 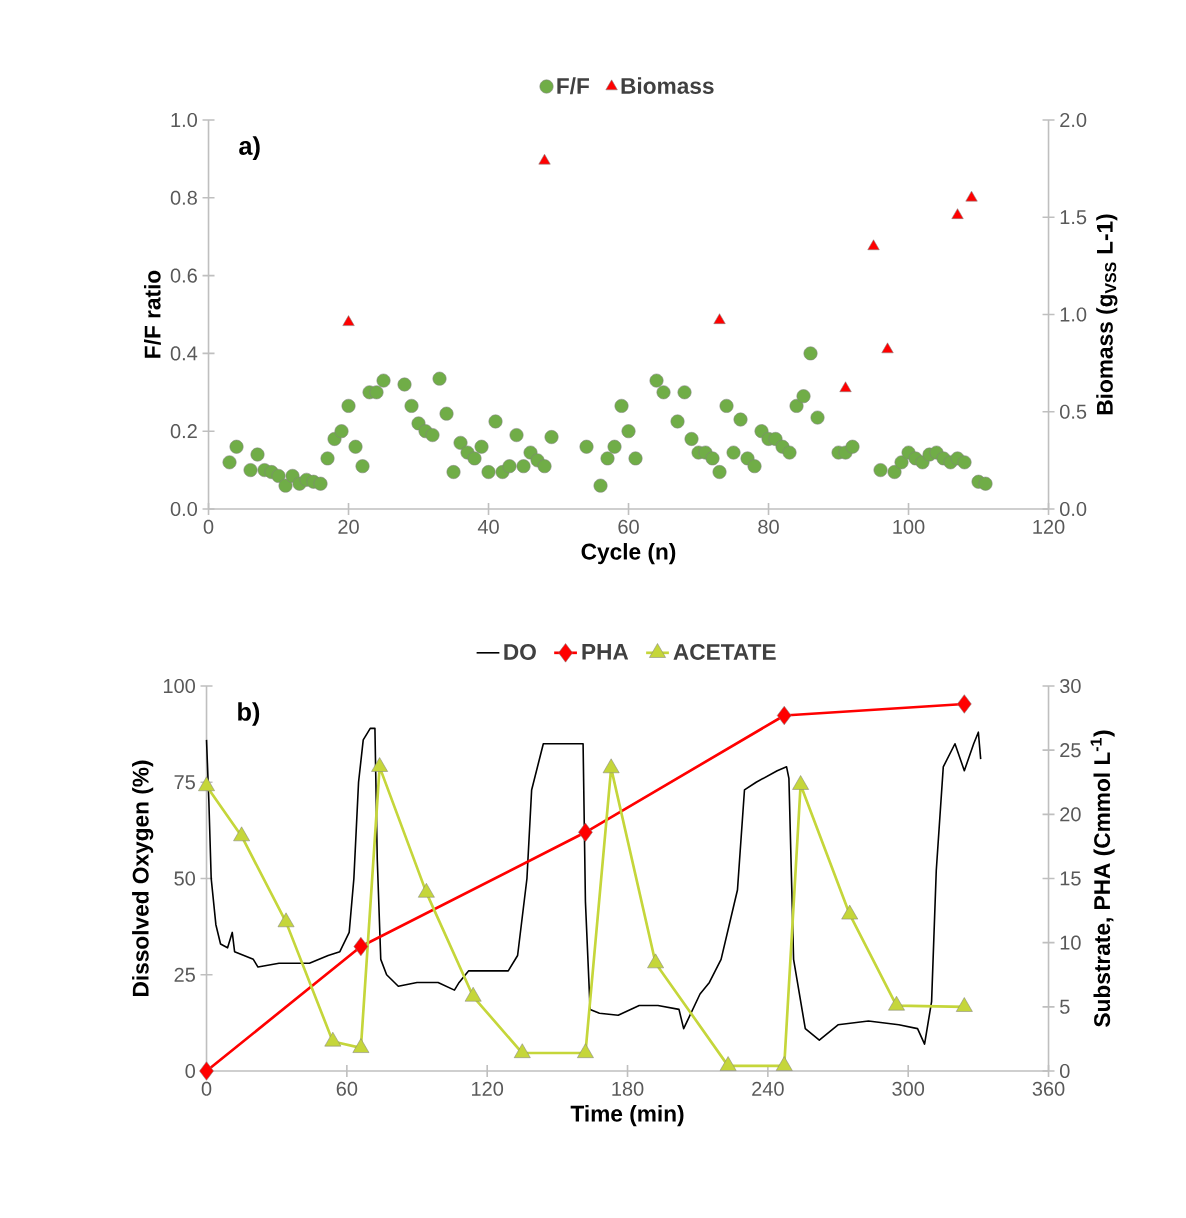 I want to click on y-tick-label: 50, so click(x=185, y=878).